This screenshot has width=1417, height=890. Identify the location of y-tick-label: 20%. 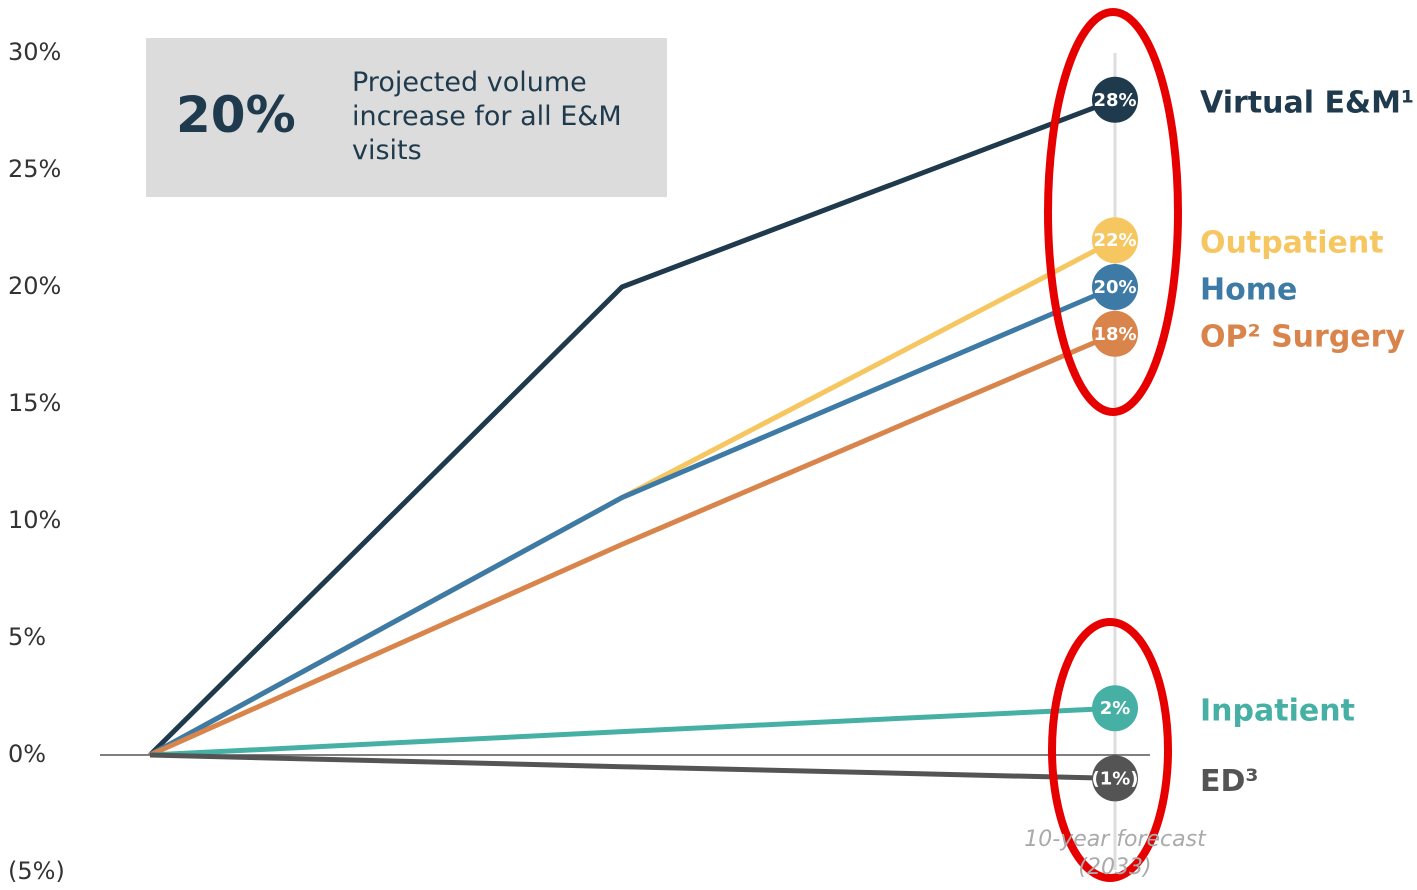
(34, 286).